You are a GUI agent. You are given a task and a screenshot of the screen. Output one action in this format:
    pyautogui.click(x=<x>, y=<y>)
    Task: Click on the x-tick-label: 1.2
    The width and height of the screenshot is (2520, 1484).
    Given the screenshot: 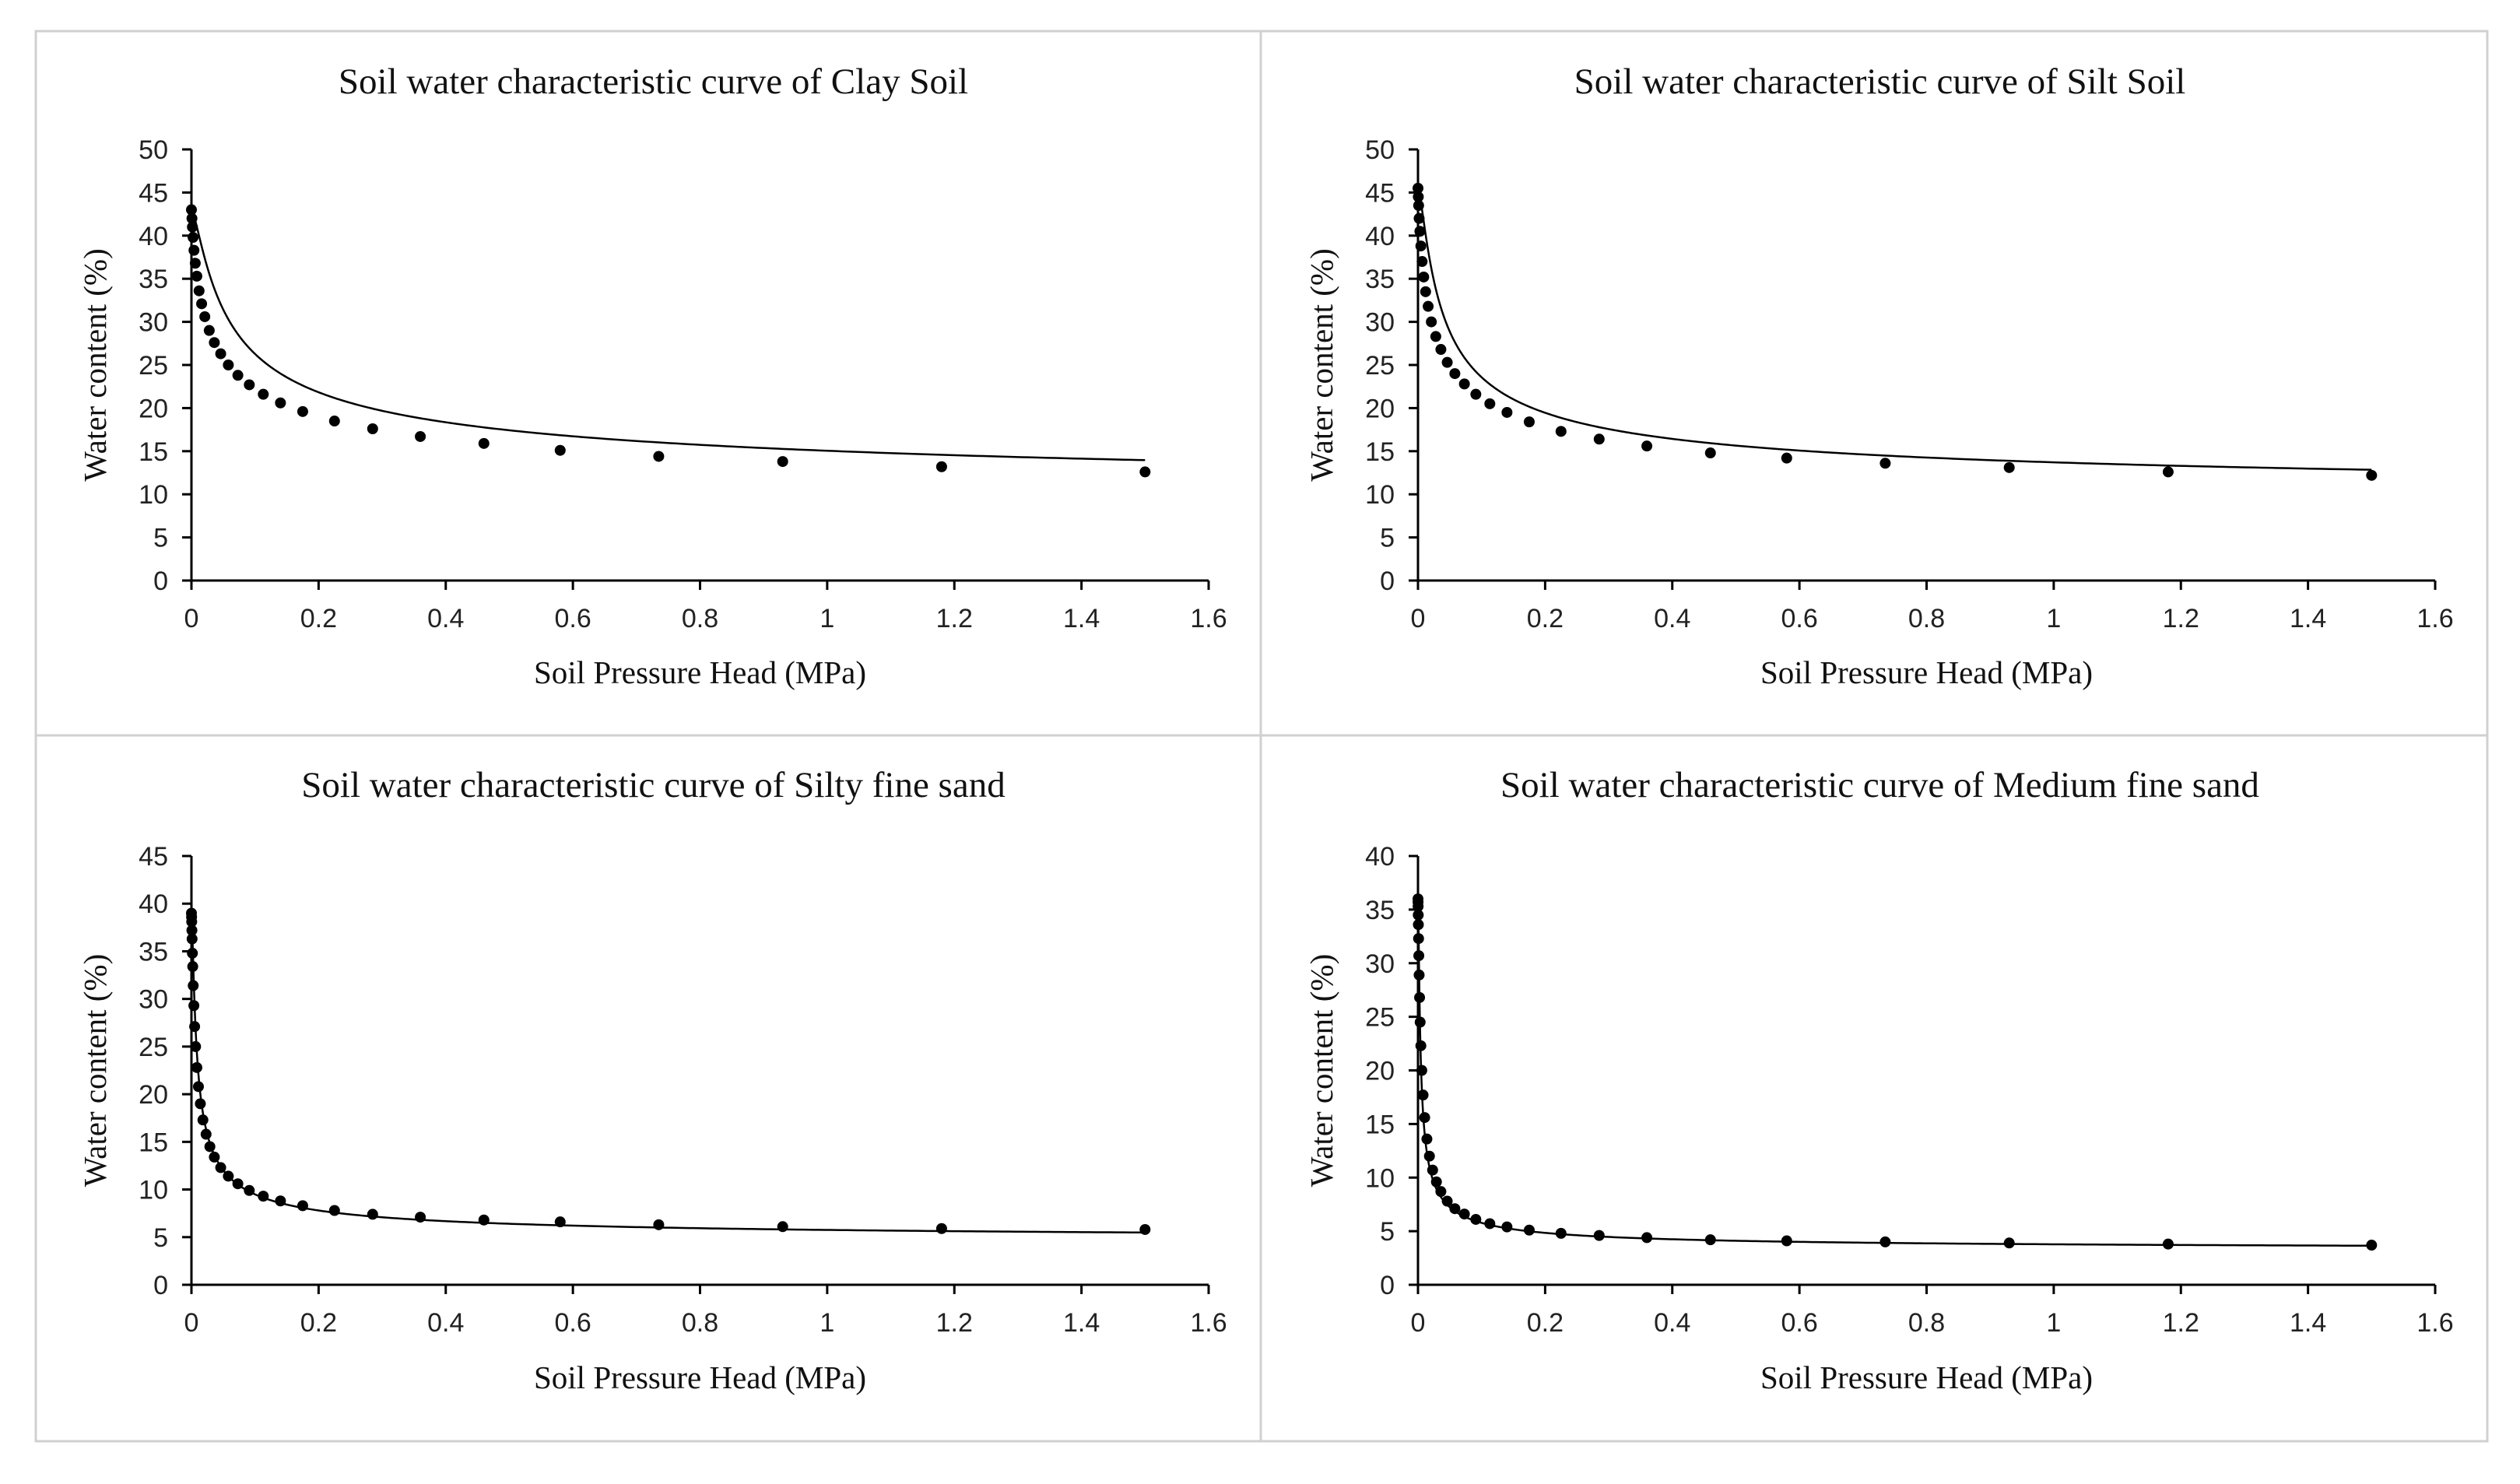 What is the action you would take?
    pyautogui.click(x=955, y=618)
    